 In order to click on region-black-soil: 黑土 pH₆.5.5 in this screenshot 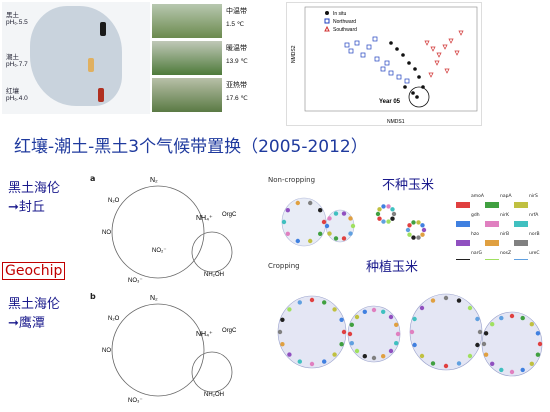, I will do `click(17, 19)`.